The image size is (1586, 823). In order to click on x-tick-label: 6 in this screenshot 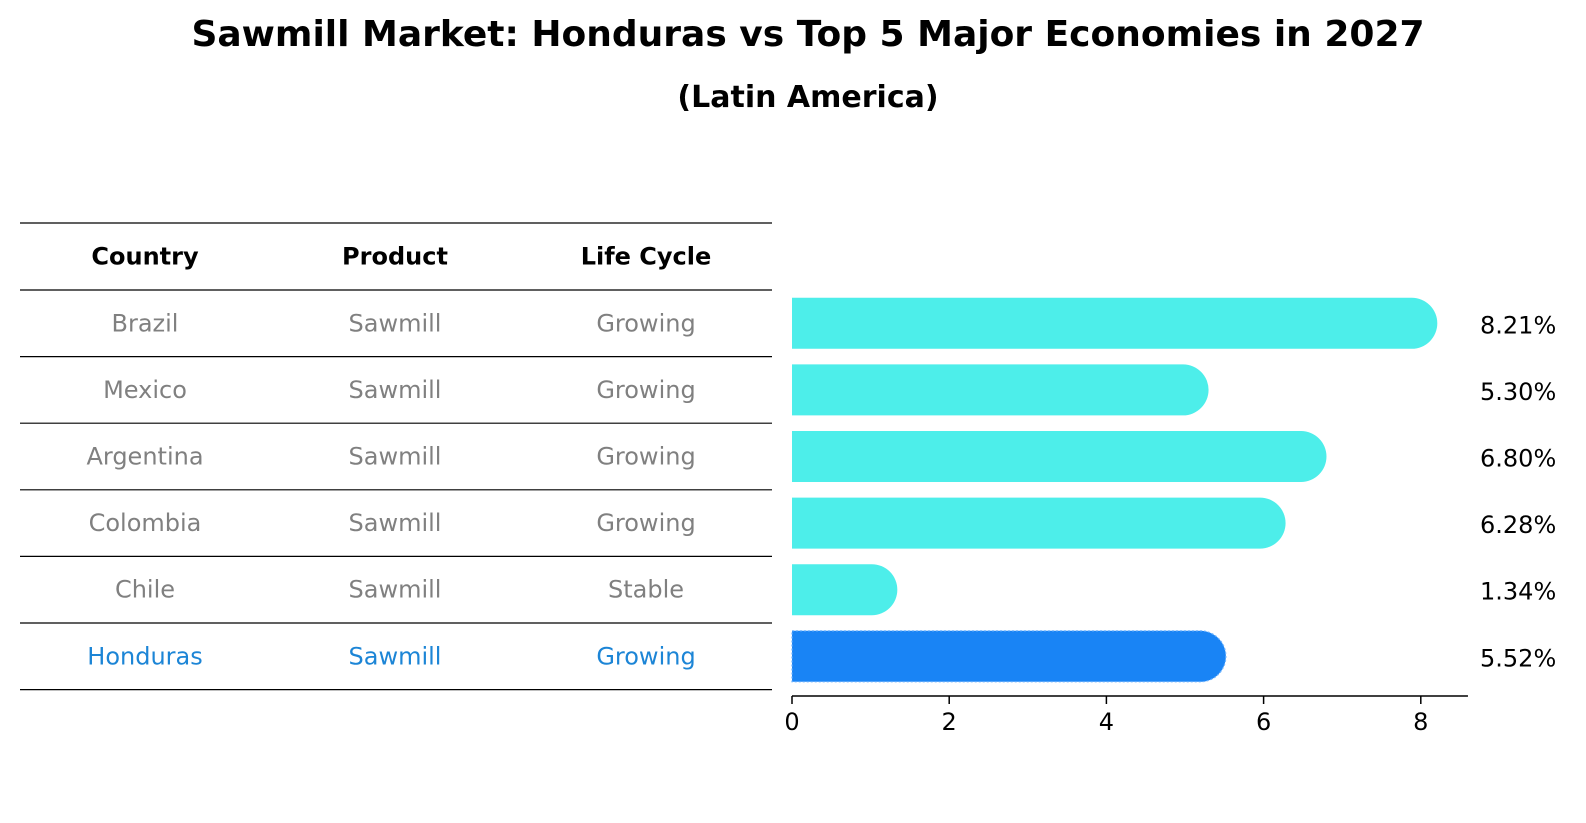, I will do `click(1263, 722)`.